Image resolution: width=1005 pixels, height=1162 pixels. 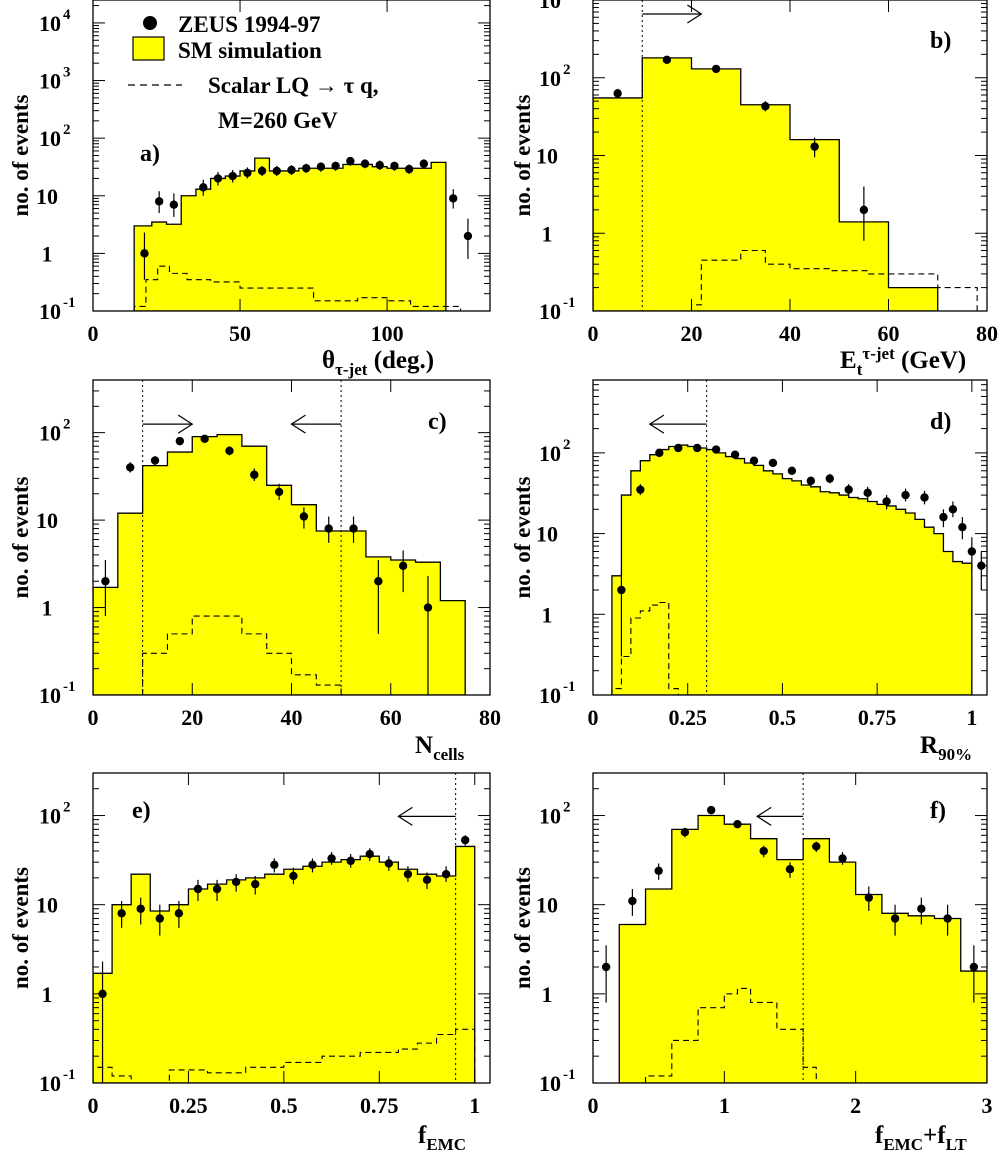 I want to click on legend-mc-swatch, so click(x=148, y=48).